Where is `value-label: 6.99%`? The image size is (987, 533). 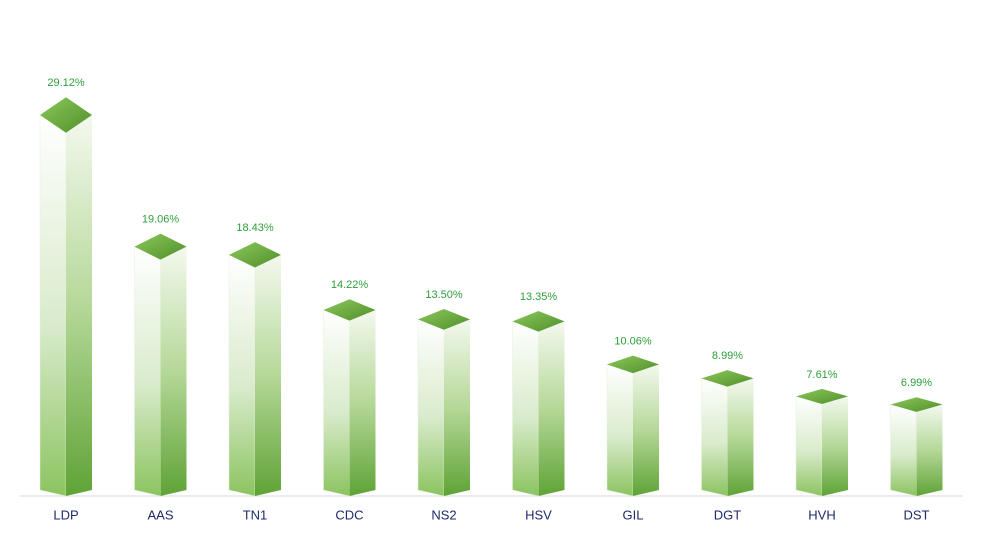 value-label: 6.99% is located at coordinates (916, 383).